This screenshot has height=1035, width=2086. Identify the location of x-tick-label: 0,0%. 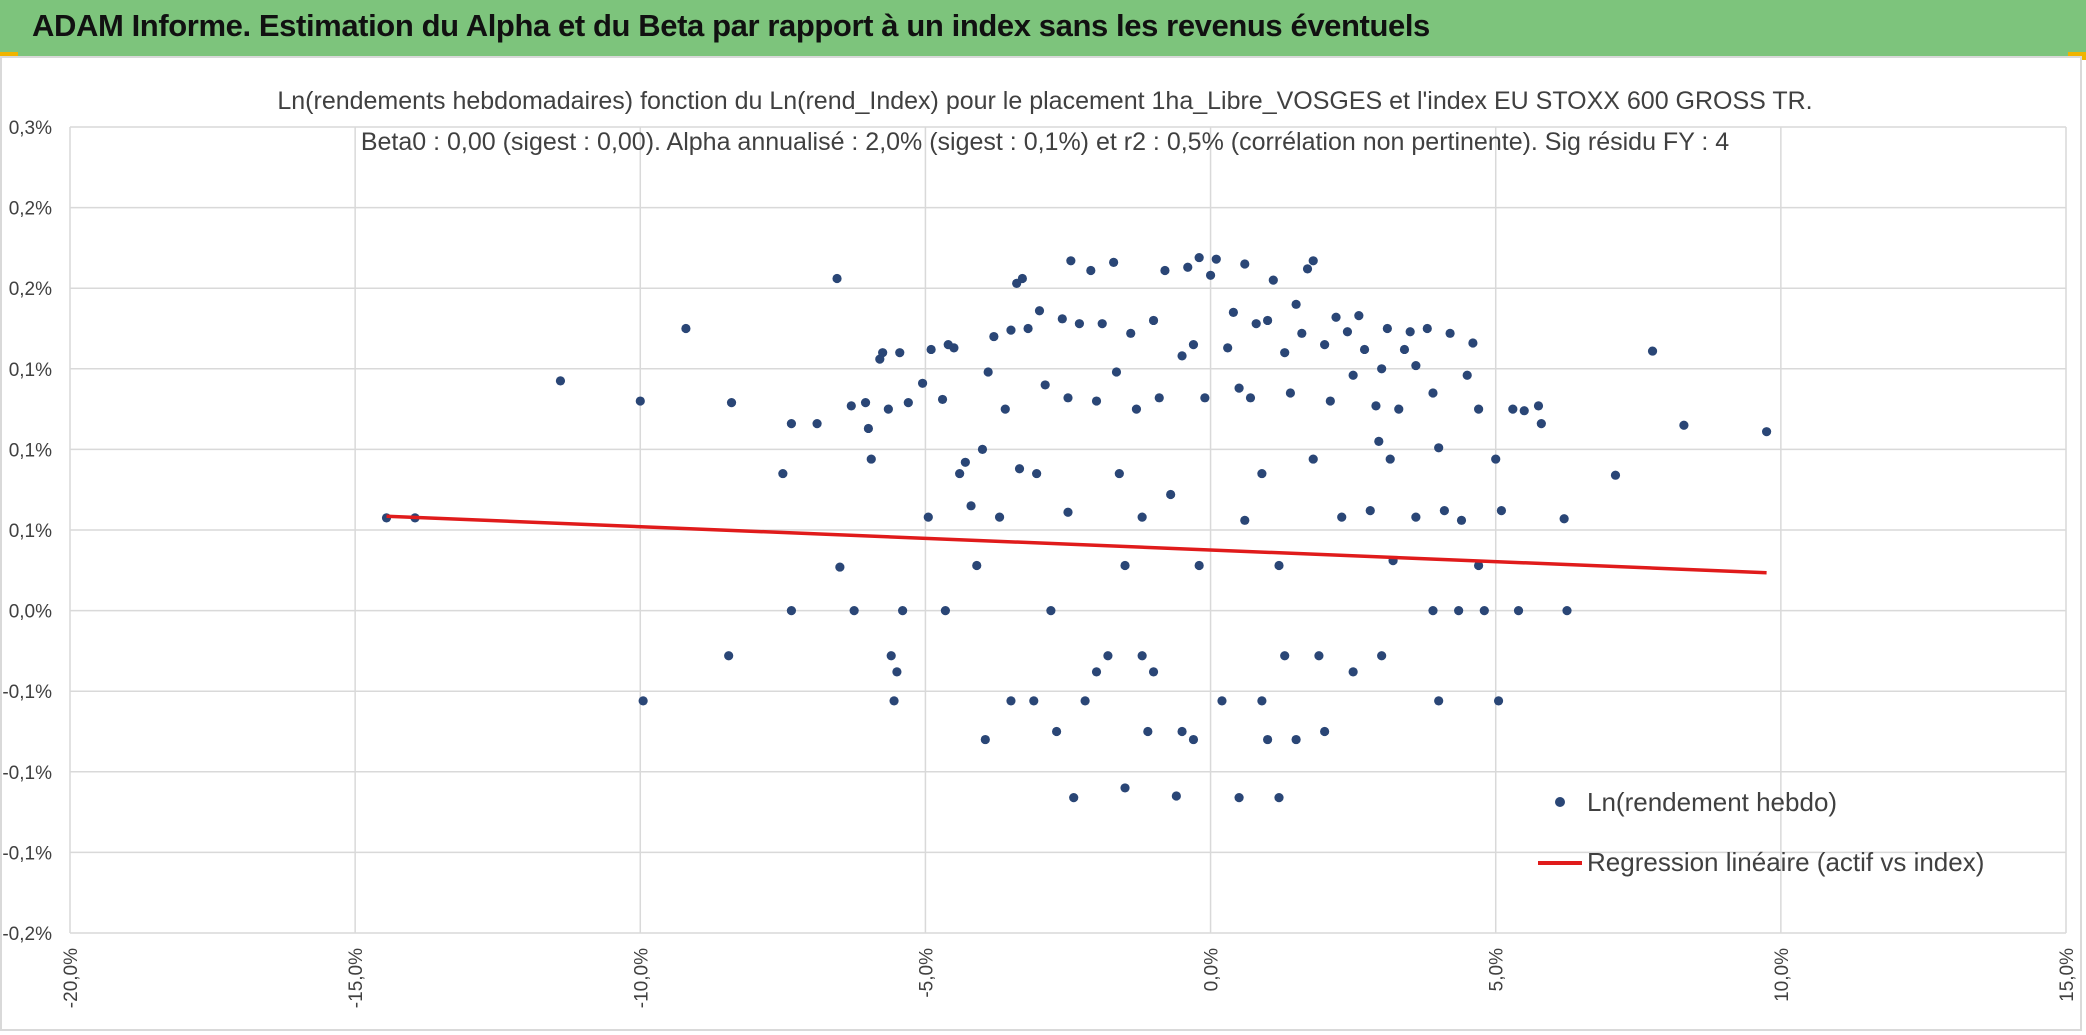
(1212, 969).